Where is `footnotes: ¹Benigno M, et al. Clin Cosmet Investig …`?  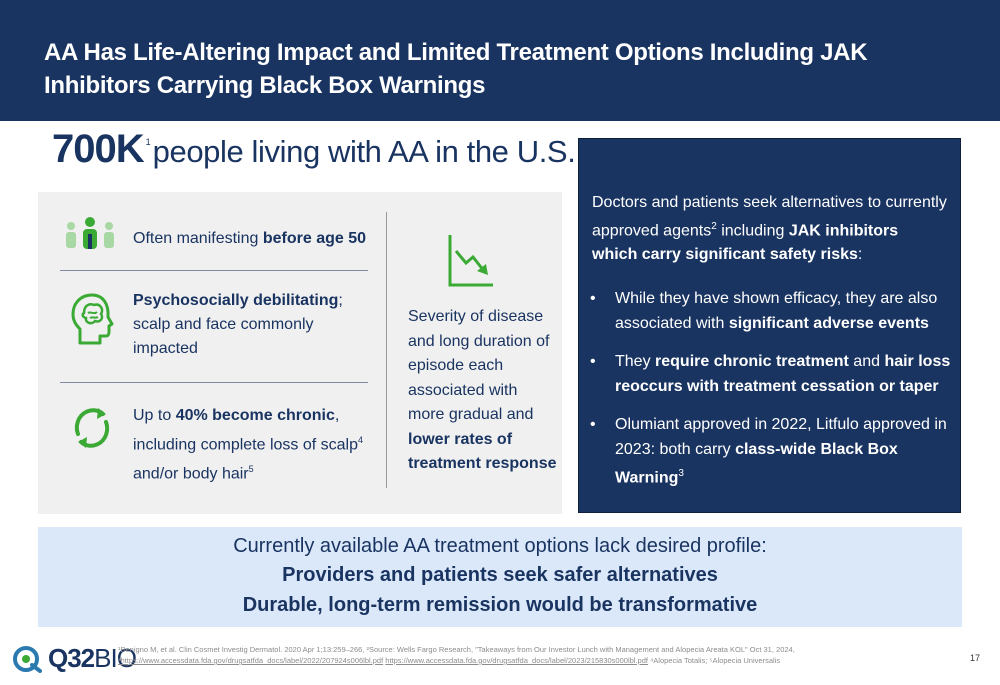 footnotes: ¹Benigno M, et al. Clin Cosmet Investig … is located at coordinates (523, 655).